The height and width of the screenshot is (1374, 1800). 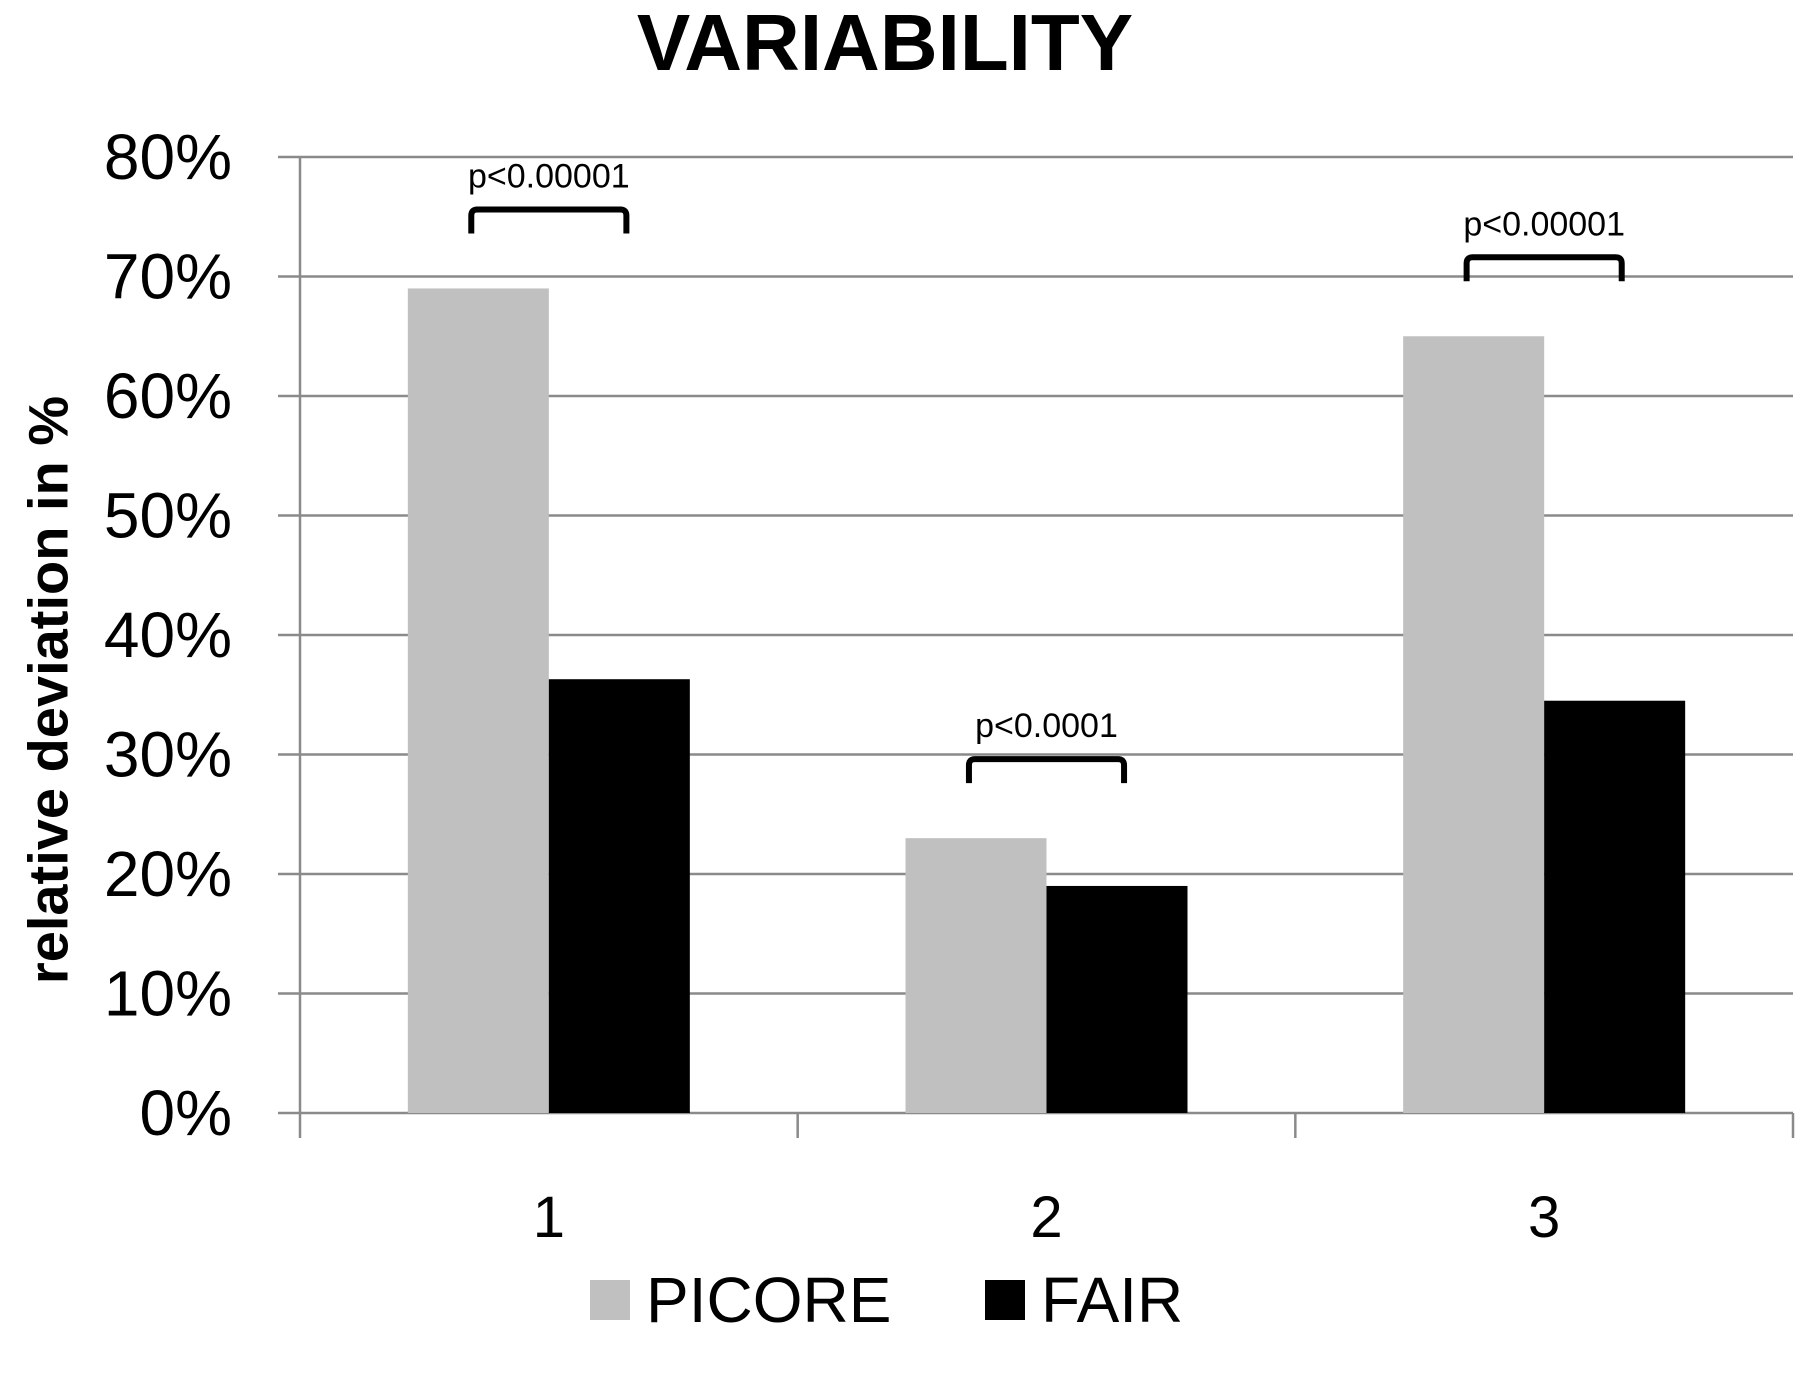 I want to click on legend-label: PICORE, so click(x=768, y=1300).